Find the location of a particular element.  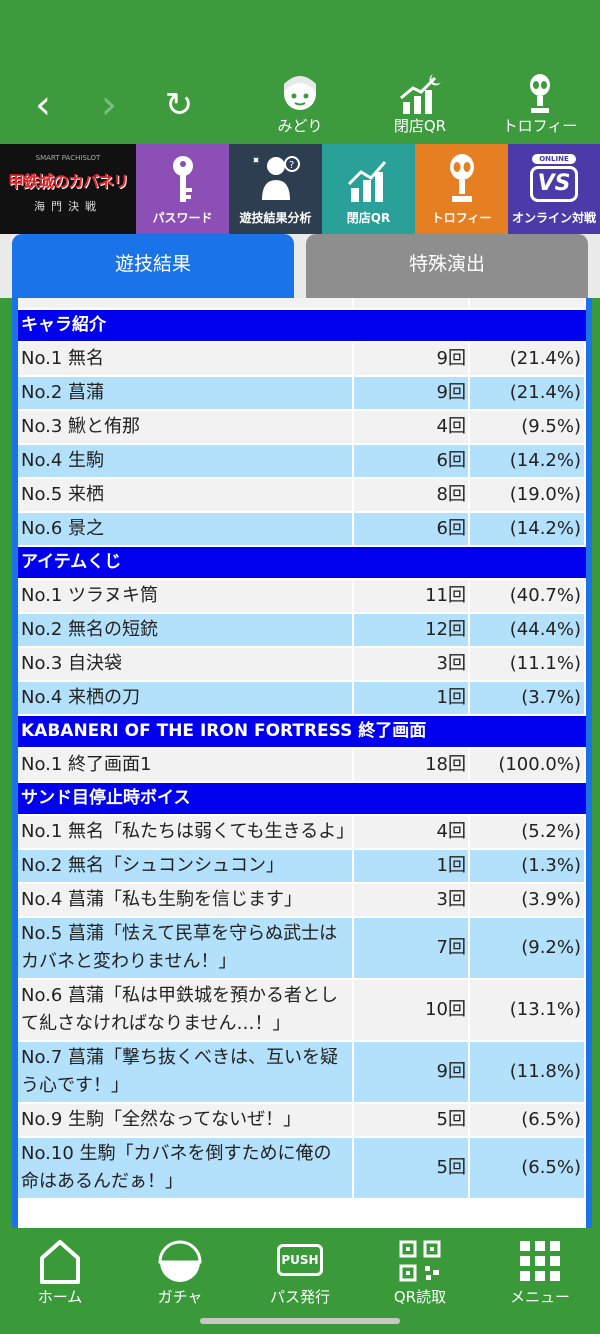

back-button: ‹ is located at coordinates (43, 105).